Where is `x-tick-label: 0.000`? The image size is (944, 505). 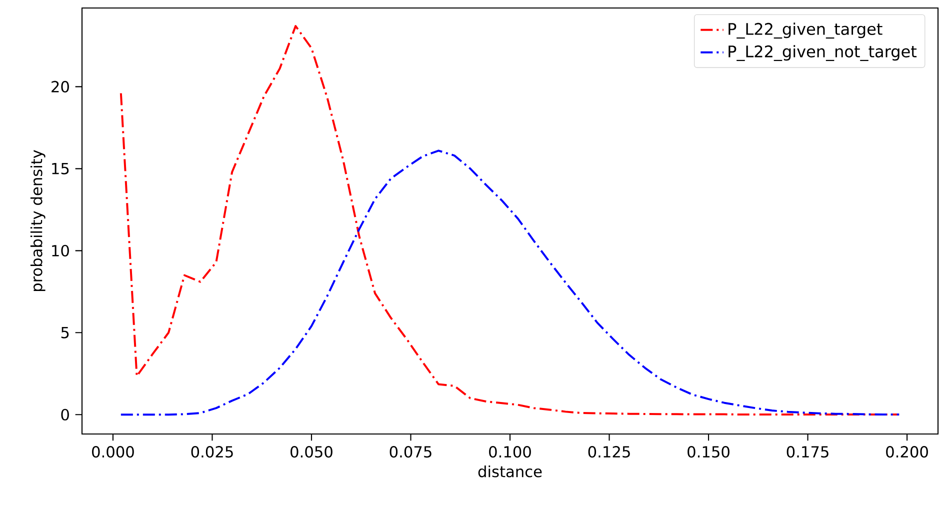 x-tick-label: 0.000 is located at coordinates (113, 452).